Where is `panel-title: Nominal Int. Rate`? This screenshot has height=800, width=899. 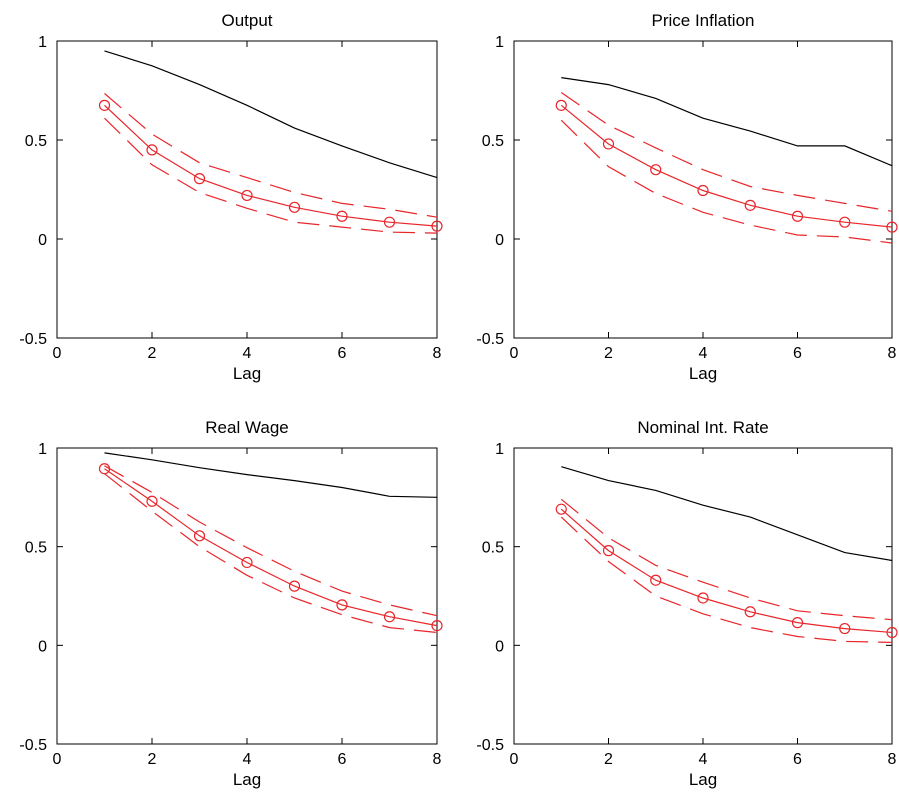 panel-title: Nominal Int. Rate is located at coordinates (702, 427).